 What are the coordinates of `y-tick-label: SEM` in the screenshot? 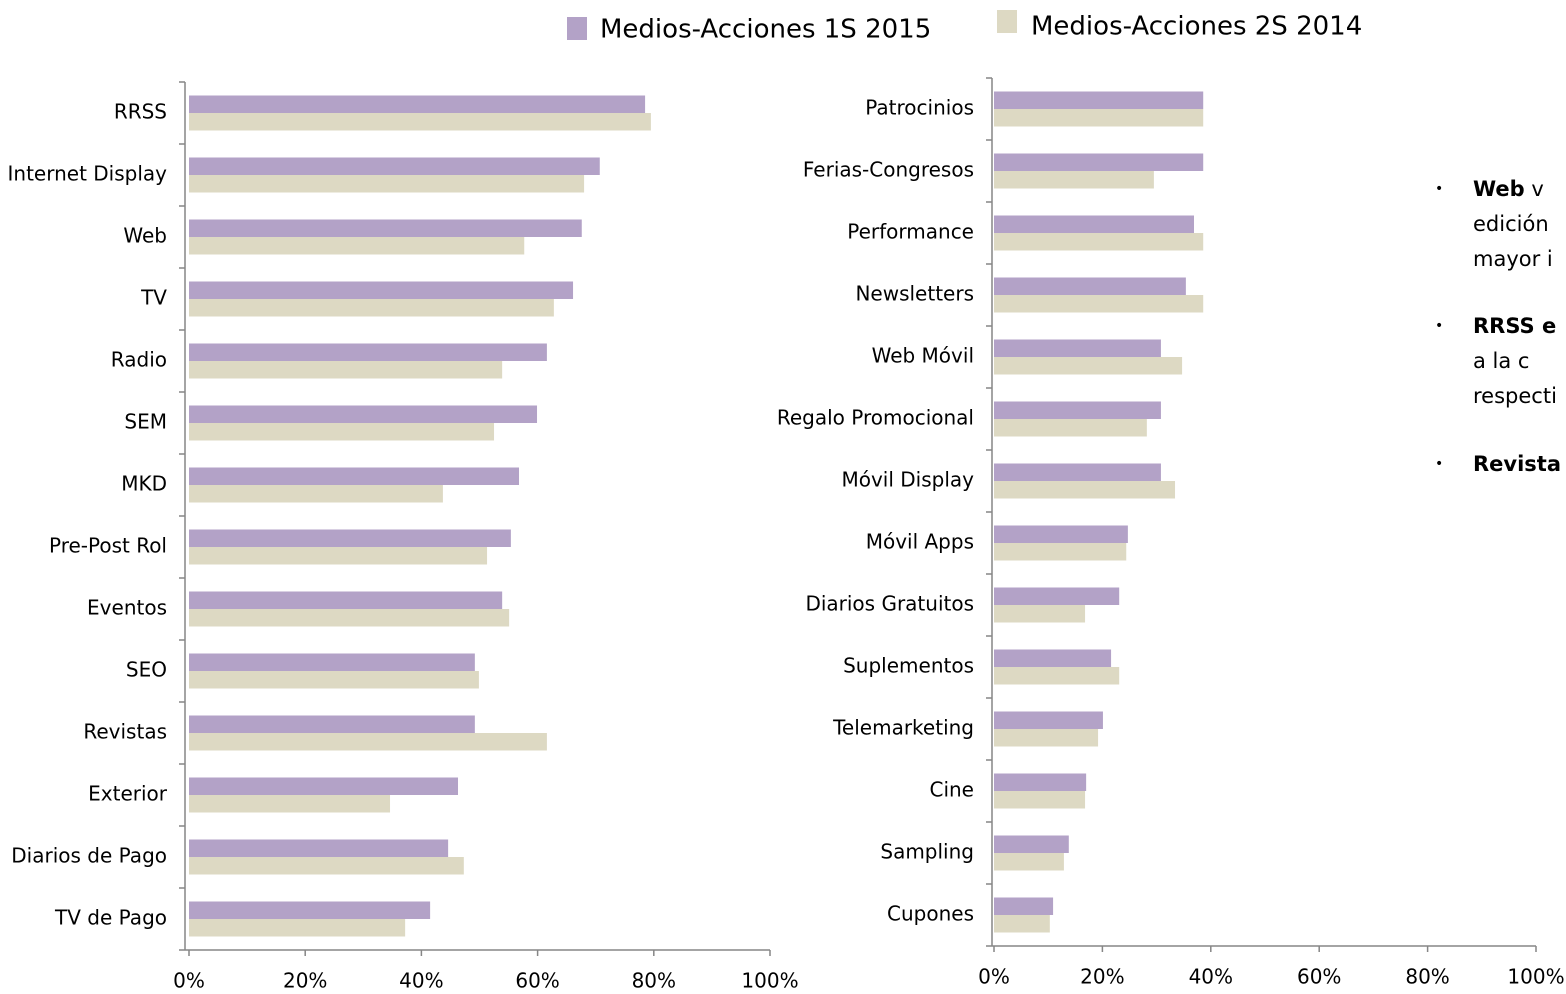 It's located at (145, 422).